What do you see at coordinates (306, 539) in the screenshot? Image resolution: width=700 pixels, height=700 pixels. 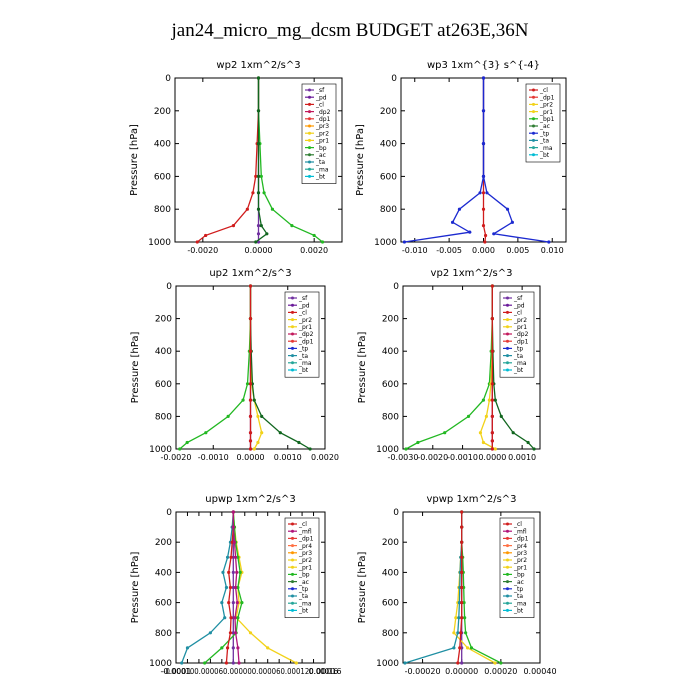 I see `legend-entry: _dp1` at bounding box center [306, 539].